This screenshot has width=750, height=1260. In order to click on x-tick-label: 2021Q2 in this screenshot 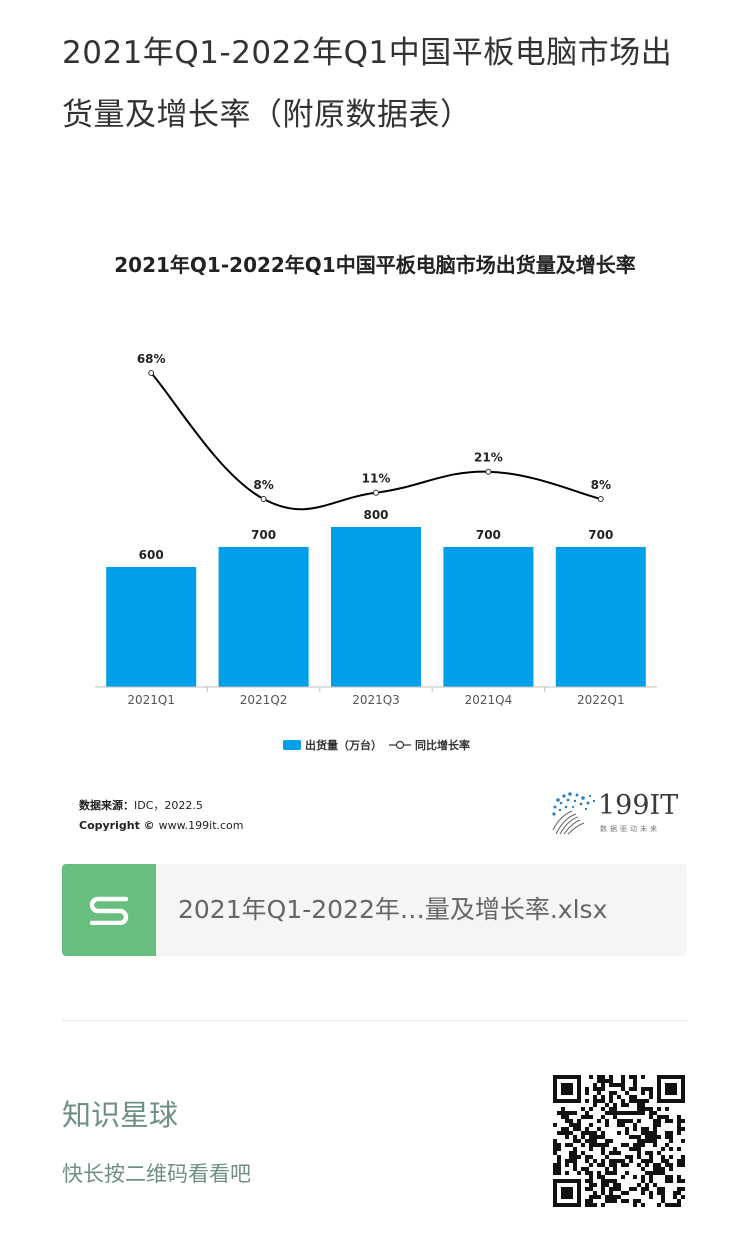, I will do `click(264, 700)`.